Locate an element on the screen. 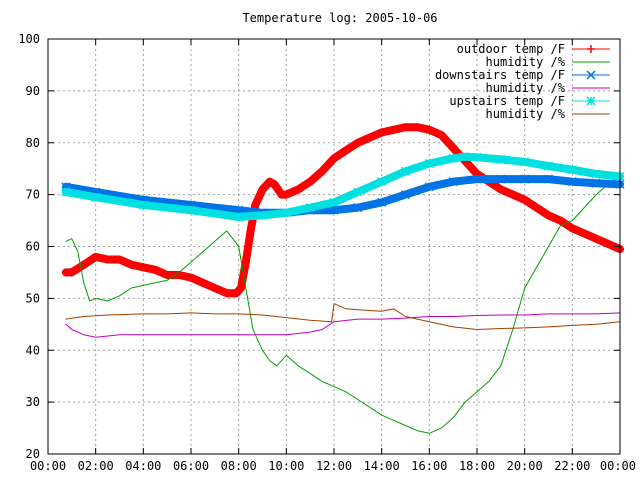 This screenshot has height=480, width=640. y-tick-label: 30 is located at coordinates (33, 402).